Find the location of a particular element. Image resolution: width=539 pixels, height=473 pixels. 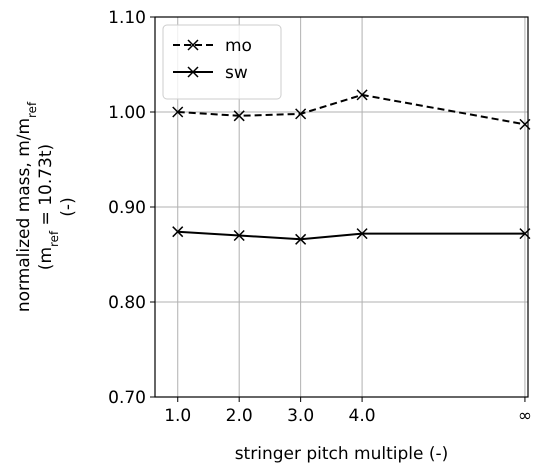

x-axis-title: stringer pitch multiple (-) is located at coordinates (341, 454).